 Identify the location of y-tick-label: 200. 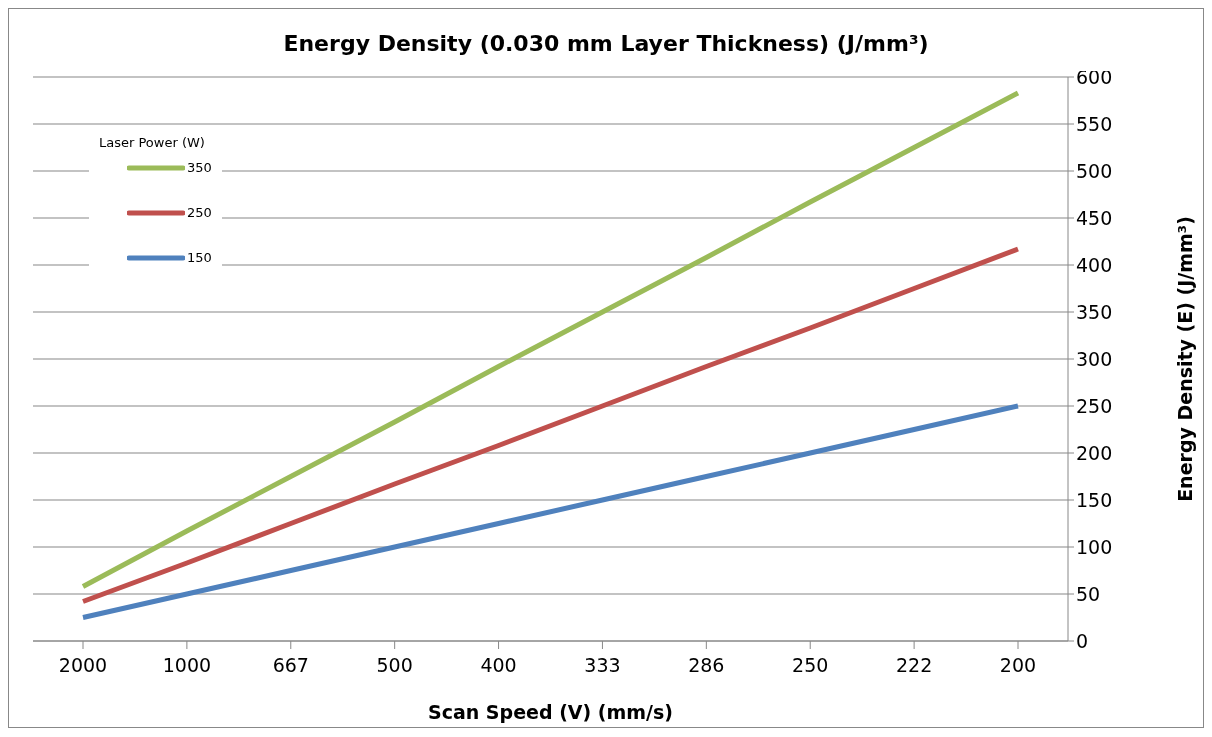
(1094, 452).